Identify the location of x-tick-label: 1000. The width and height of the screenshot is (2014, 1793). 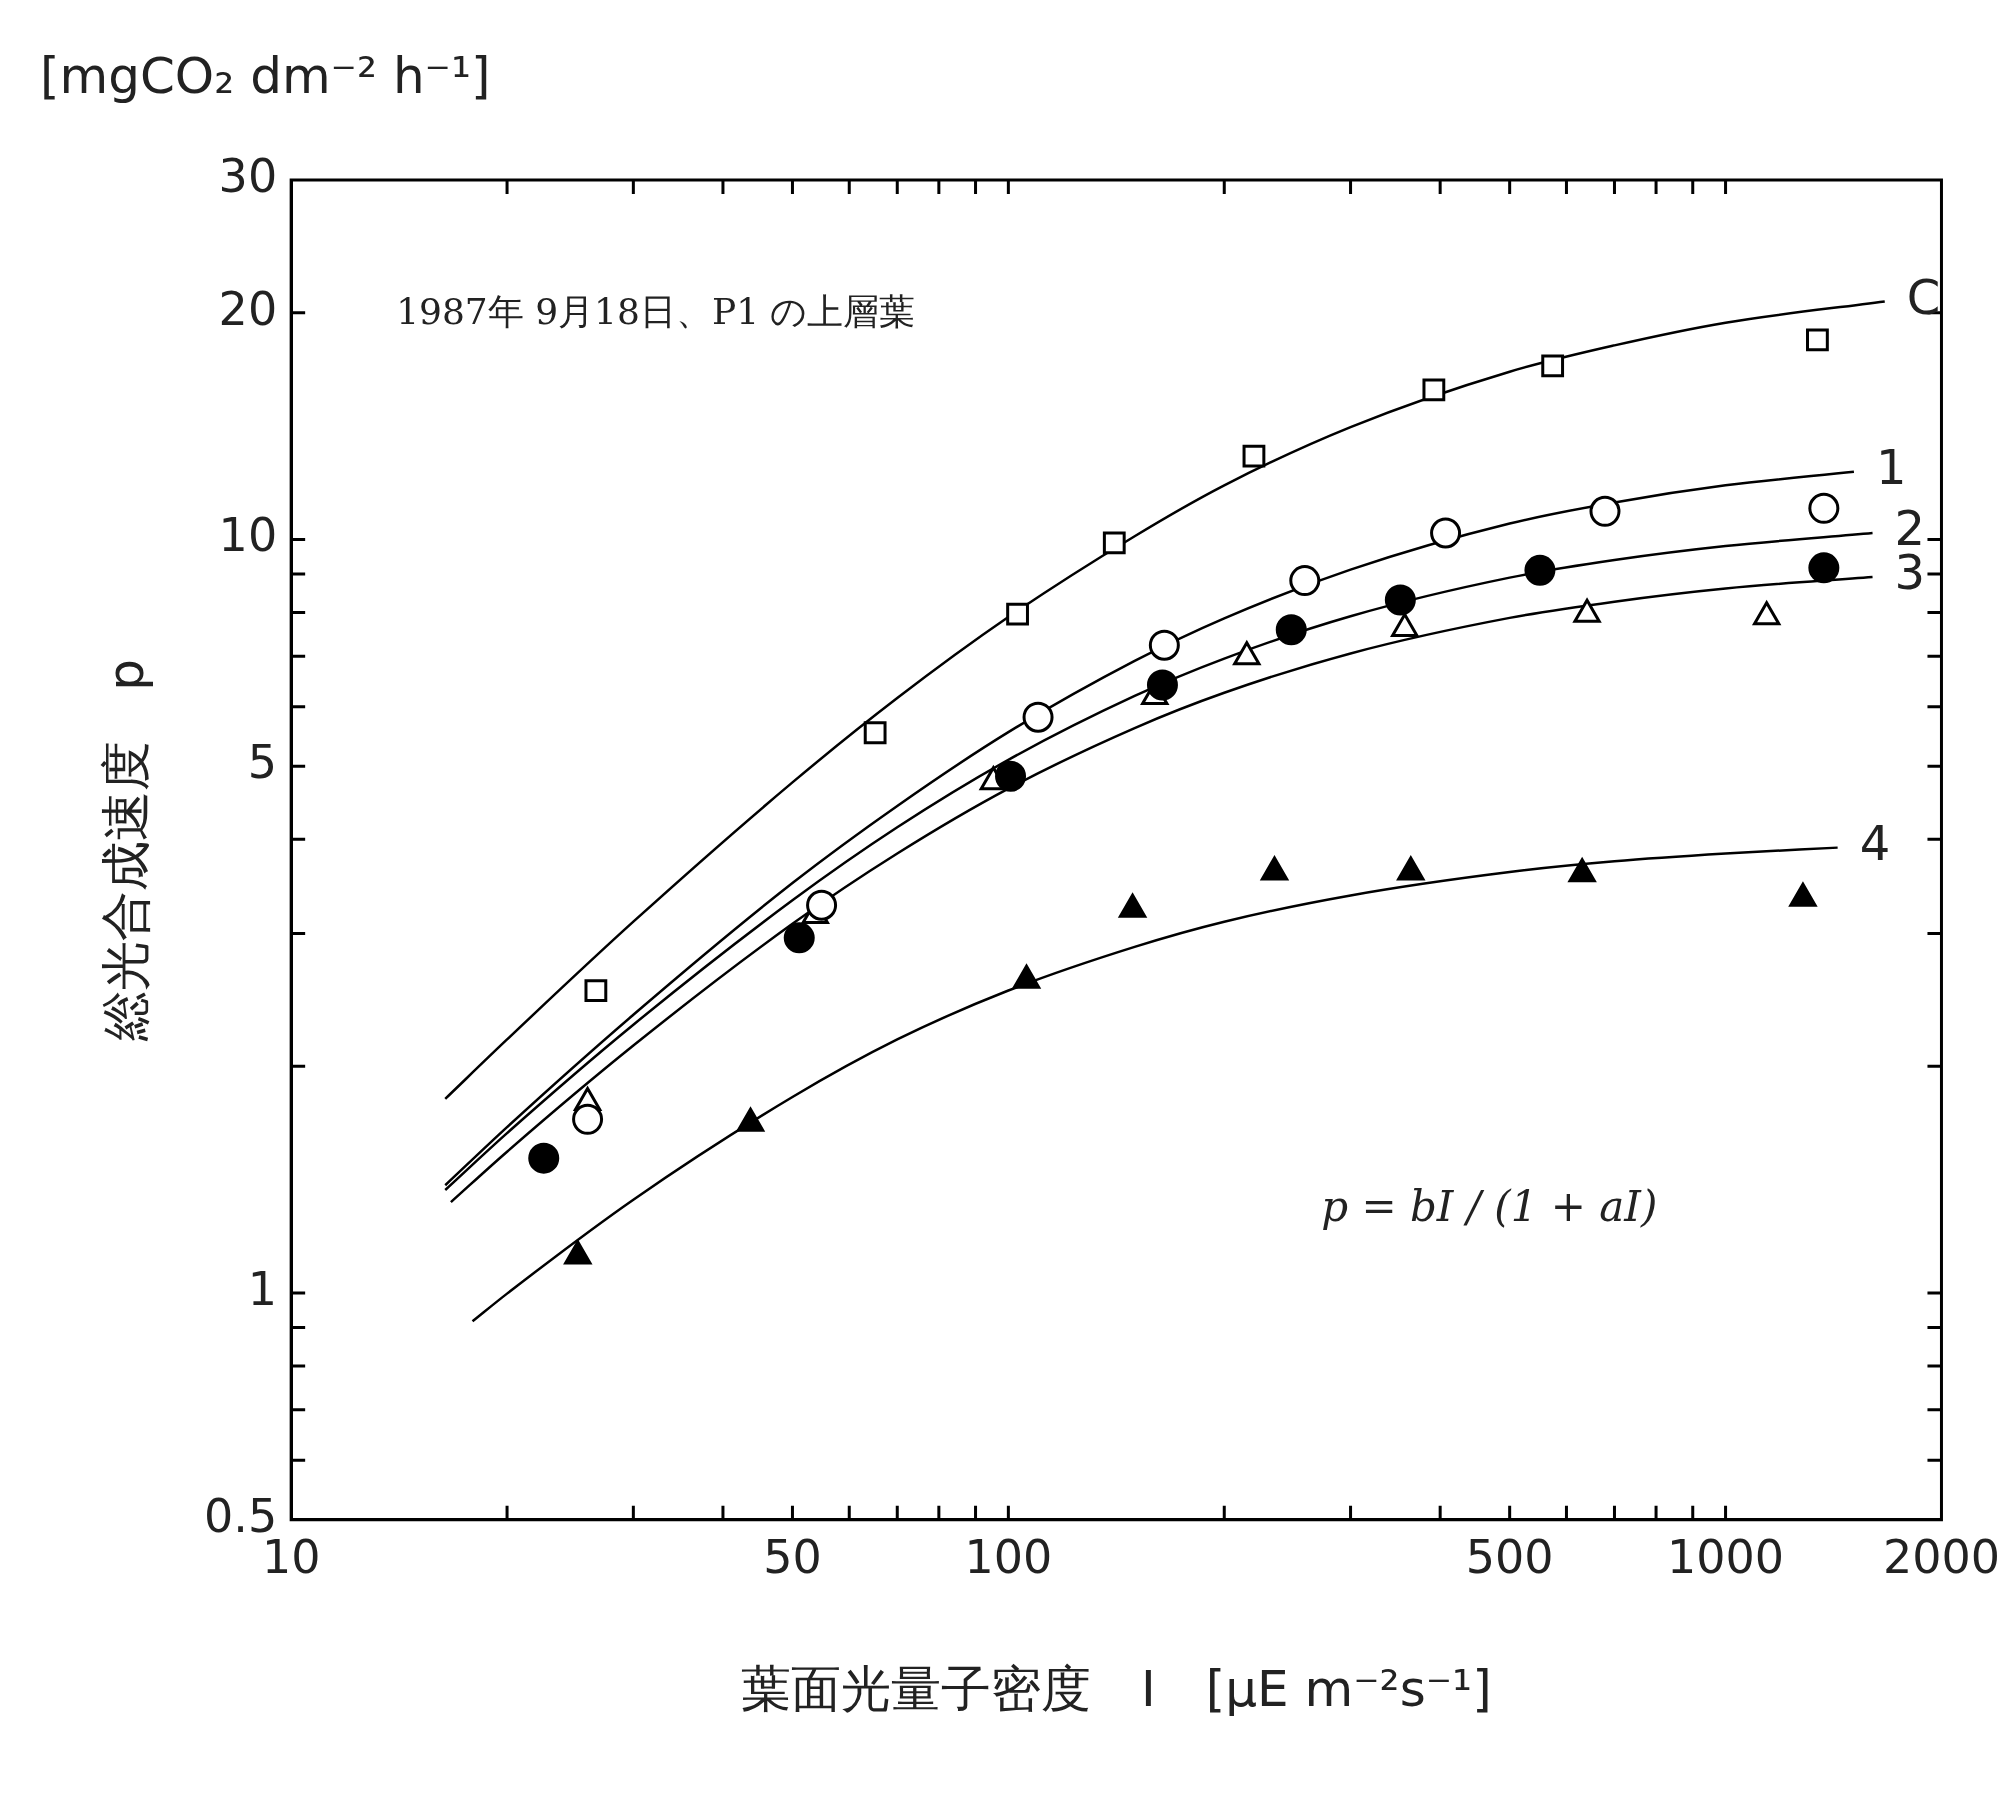
(1726, 1557).